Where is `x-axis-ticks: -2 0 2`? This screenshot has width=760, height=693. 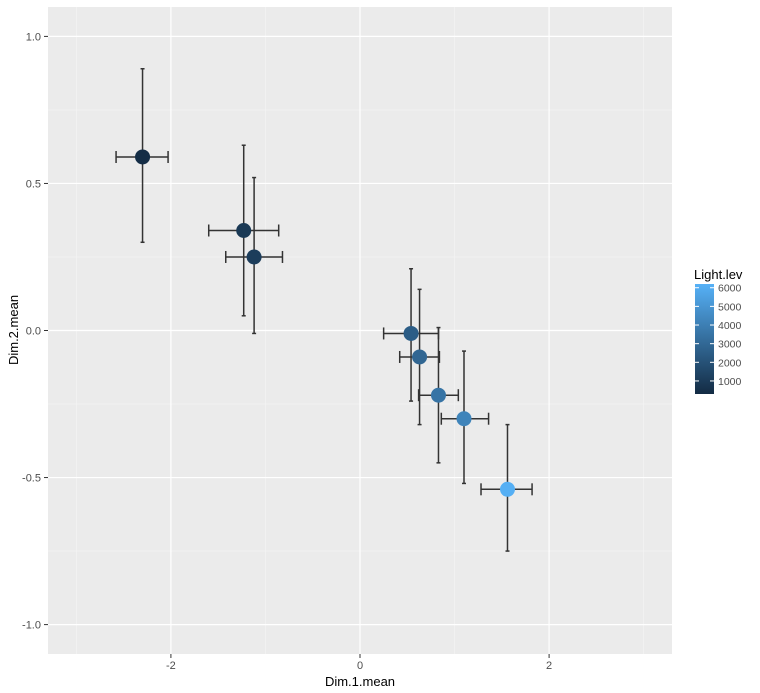 x-axis-ticks: -2 0 2 is located at coordinates (359, 663).